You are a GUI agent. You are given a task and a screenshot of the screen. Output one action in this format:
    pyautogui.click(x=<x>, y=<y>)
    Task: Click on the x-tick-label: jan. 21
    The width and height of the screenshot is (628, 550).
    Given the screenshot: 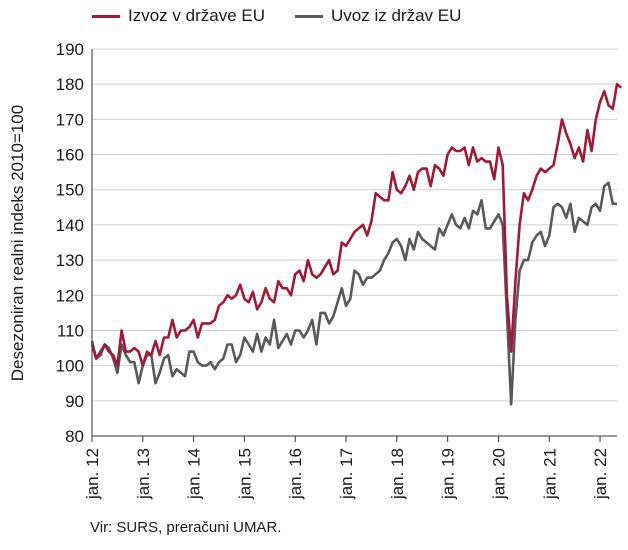 What is the action you would take?
    pyautogui.click(x=549, y=474)
    